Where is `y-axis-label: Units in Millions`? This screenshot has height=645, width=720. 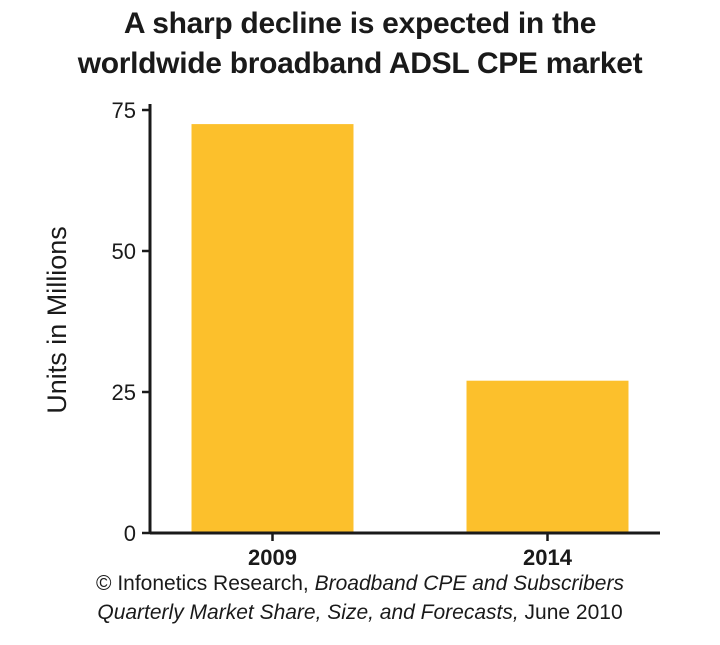 y-axis-label: Units in Millions is located at coordinates (57, 320).